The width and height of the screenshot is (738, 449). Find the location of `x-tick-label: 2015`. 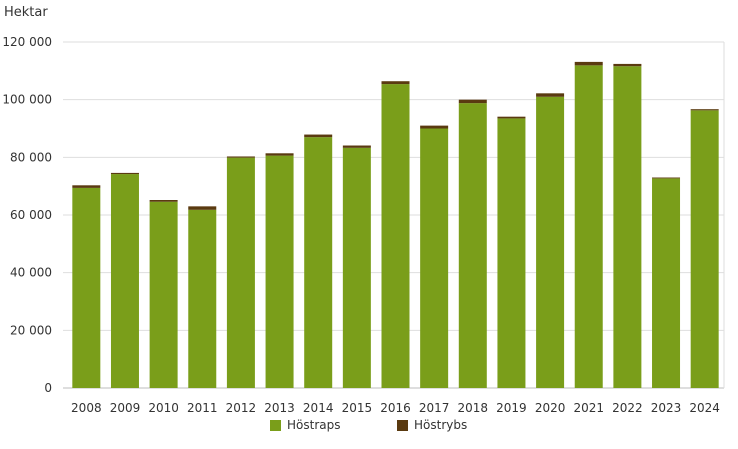

x-tick-label: 2015 is located at coordinates (357, 408).